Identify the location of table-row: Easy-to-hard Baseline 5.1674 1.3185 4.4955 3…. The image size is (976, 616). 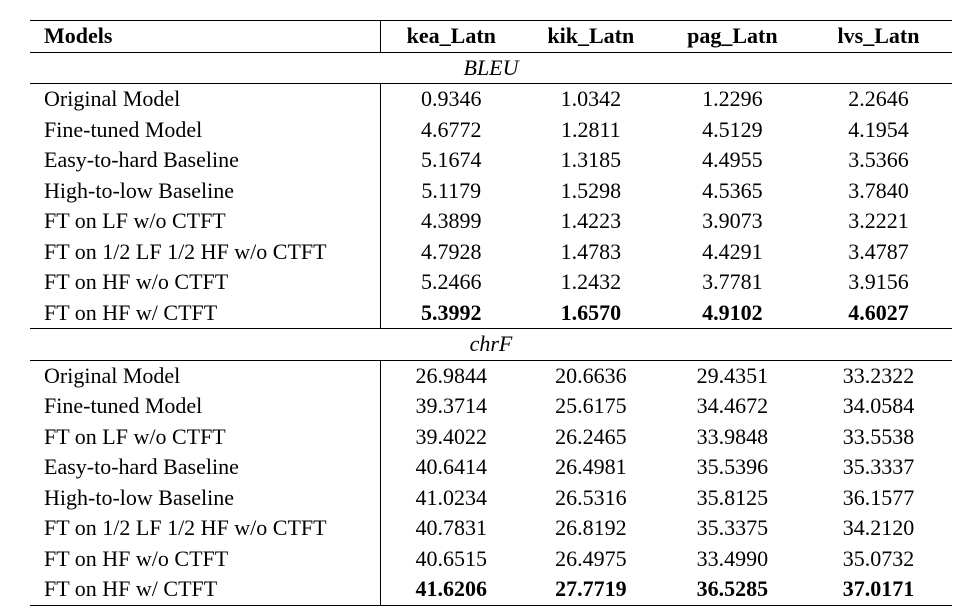
(491, 160).